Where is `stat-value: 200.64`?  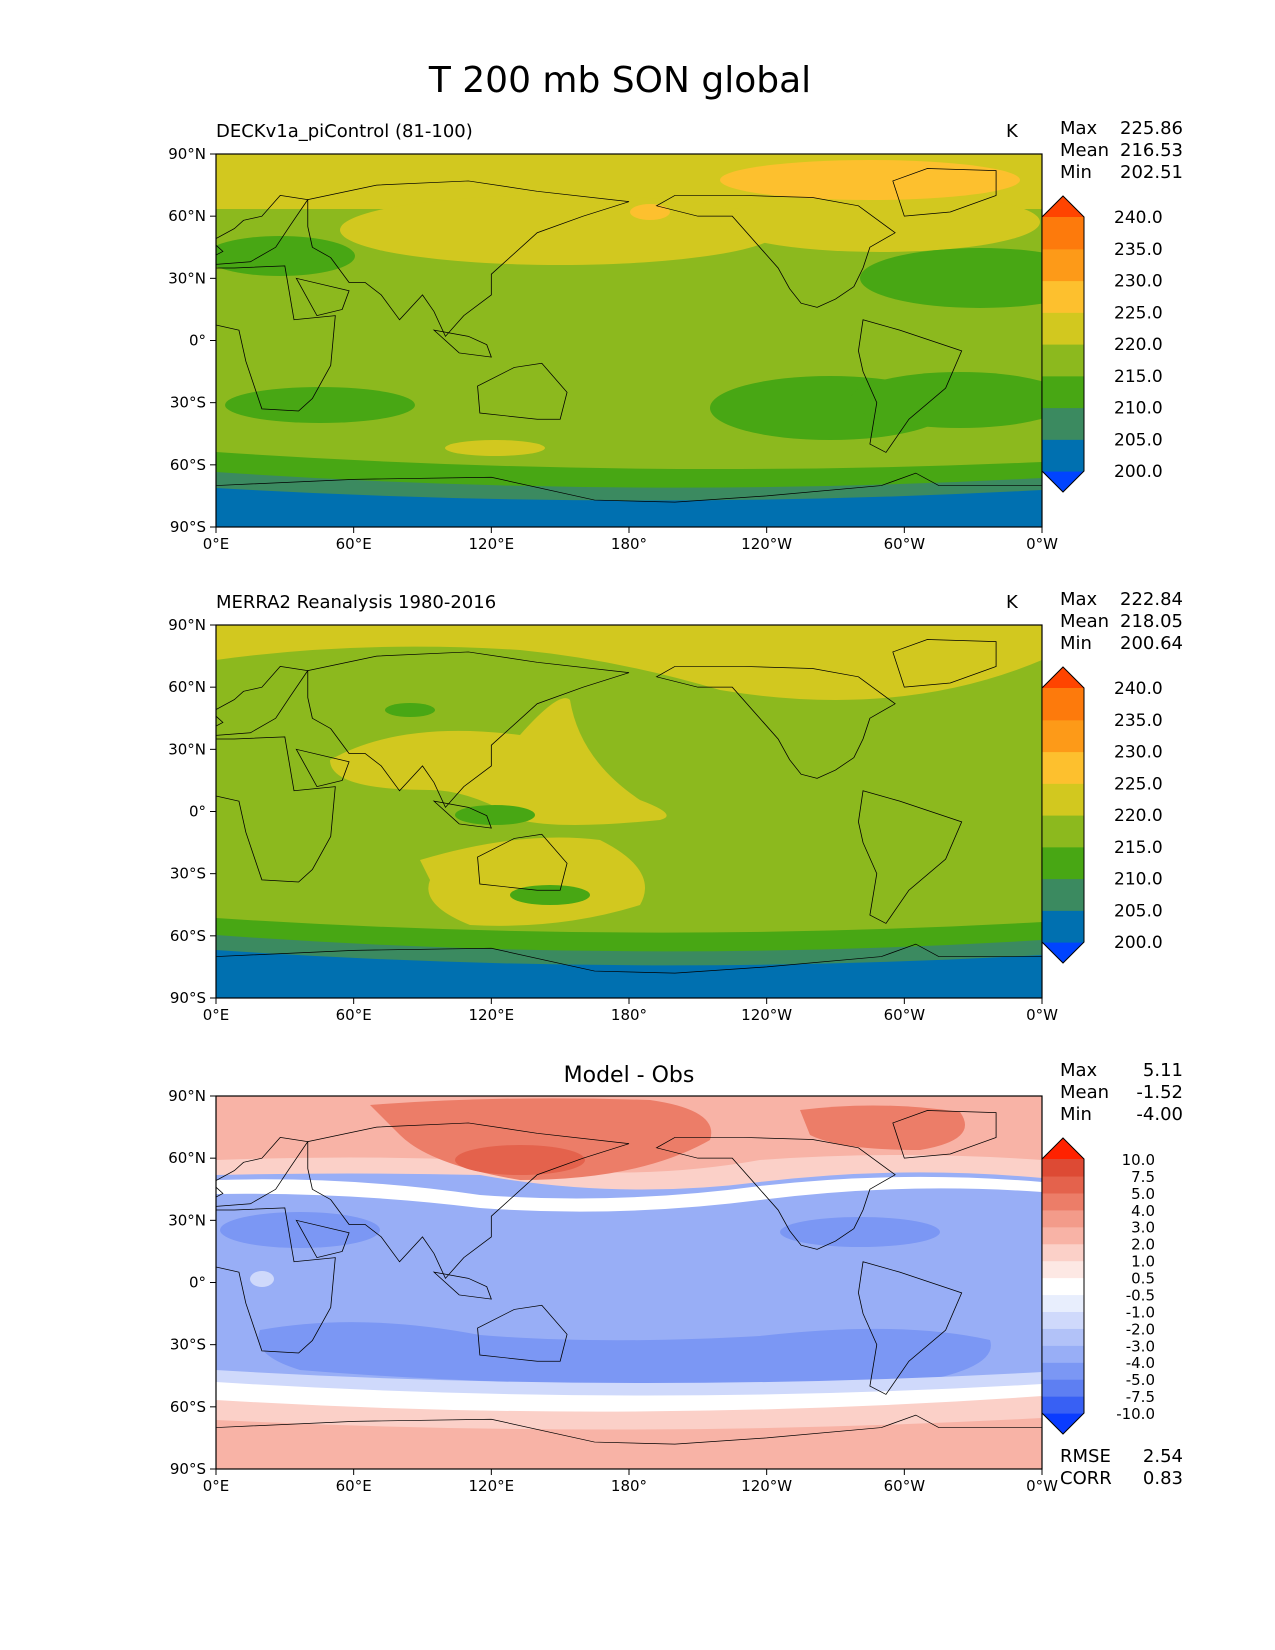
stat-value: 200.64 is located at coordinates (1151, 643).